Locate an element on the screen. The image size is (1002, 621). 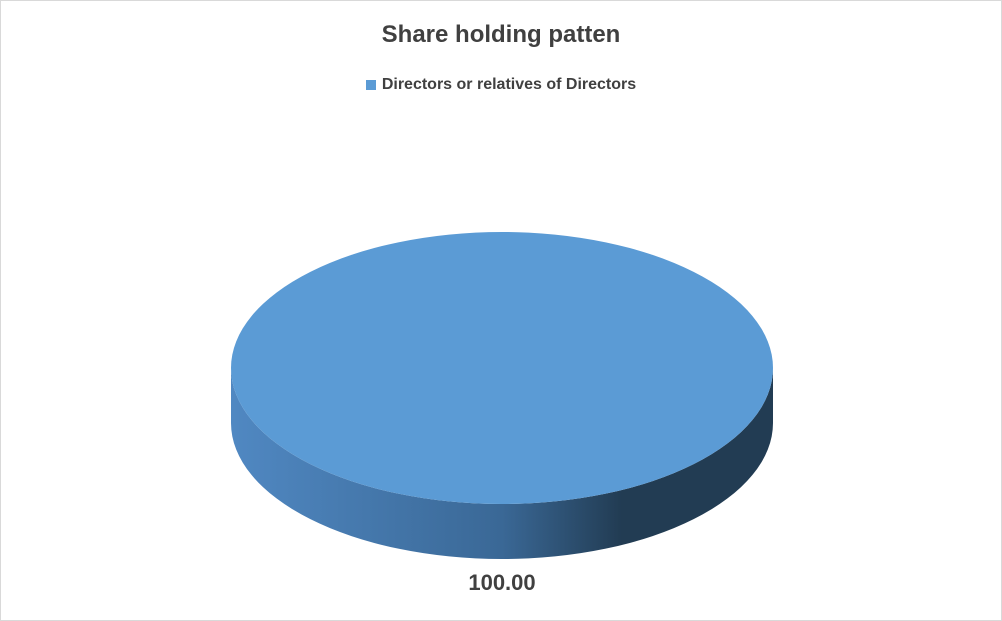
data-label: 100.00 is located at coordinates (501, 582).